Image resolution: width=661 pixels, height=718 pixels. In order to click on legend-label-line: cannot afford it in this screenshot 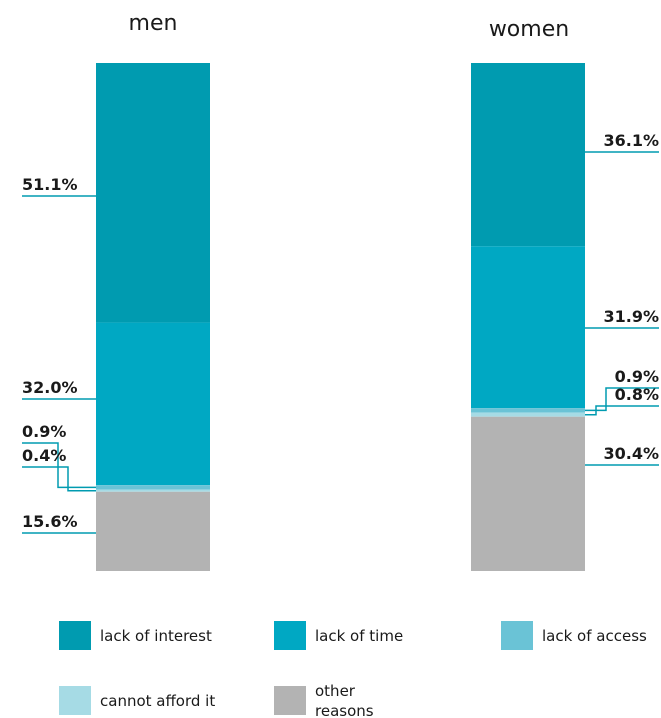, I will do `click(157, 701)`.